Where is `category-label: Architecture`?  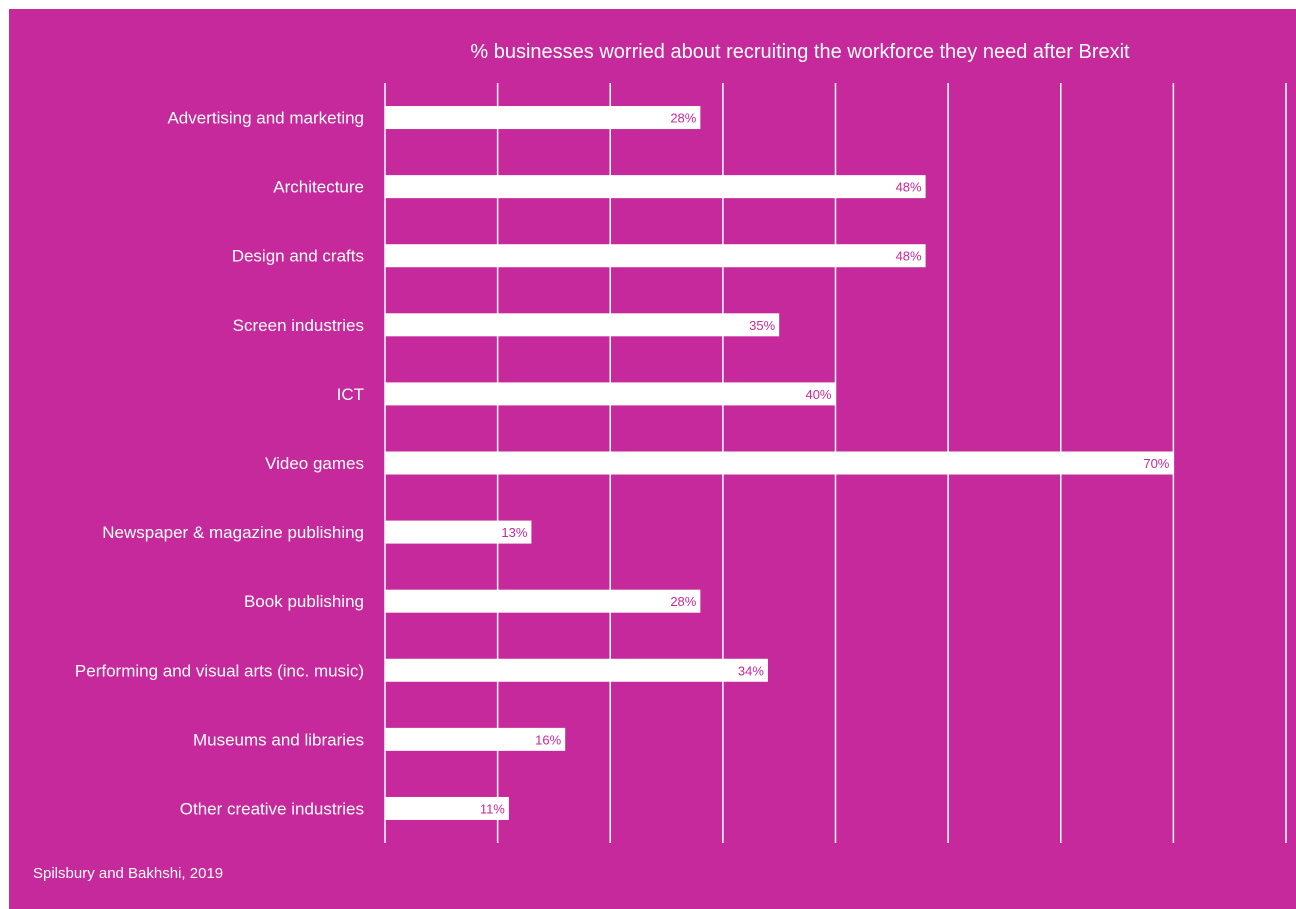 category-label: Architecture is located at coordinates (318, 187).